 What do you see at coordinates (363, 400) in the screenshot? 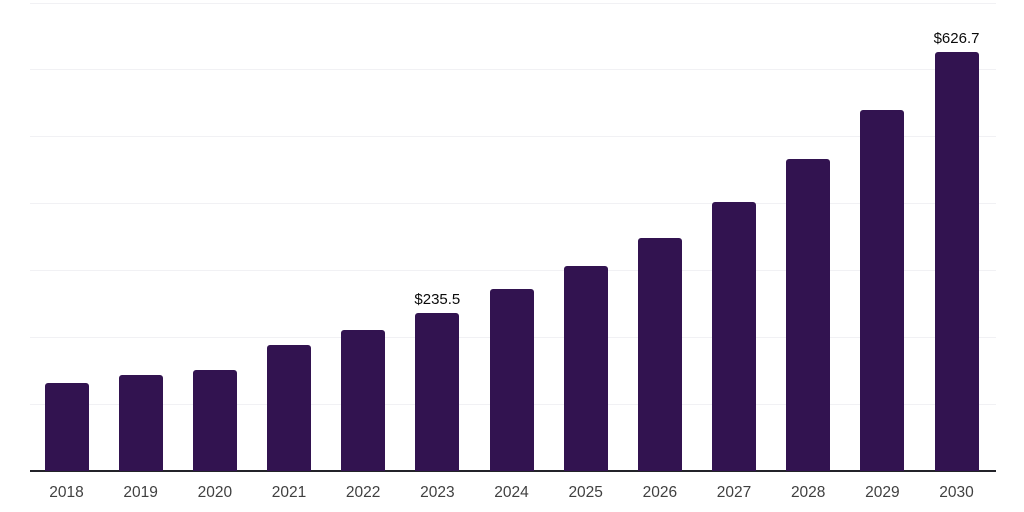
I see `bar-2022` at bounding box center [363, 400].